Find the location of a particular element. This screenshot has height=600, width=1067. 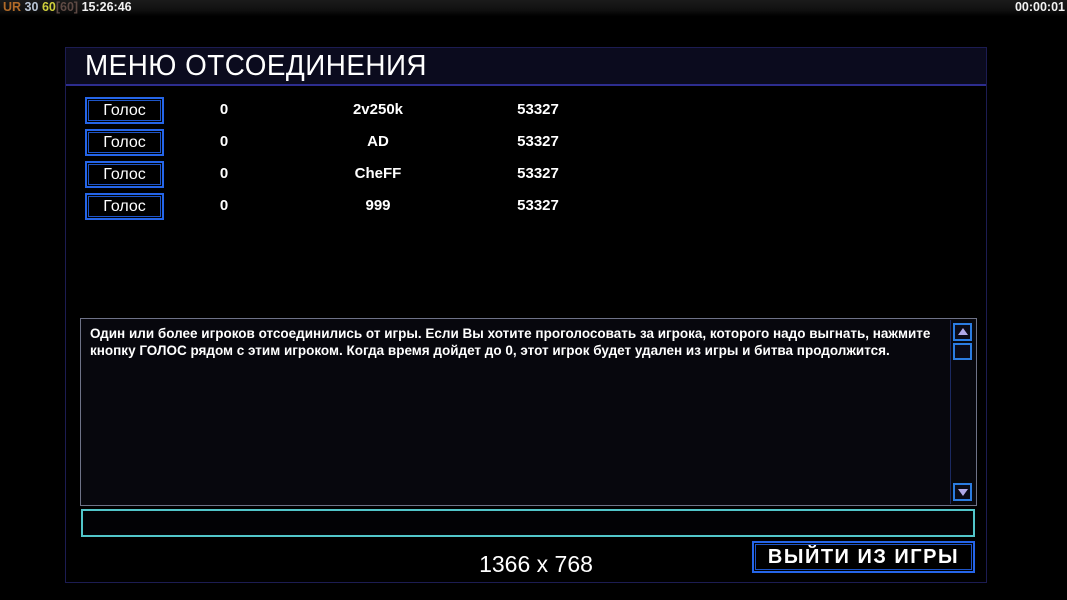

player-name: 999 is located at coordinates (378, 205).